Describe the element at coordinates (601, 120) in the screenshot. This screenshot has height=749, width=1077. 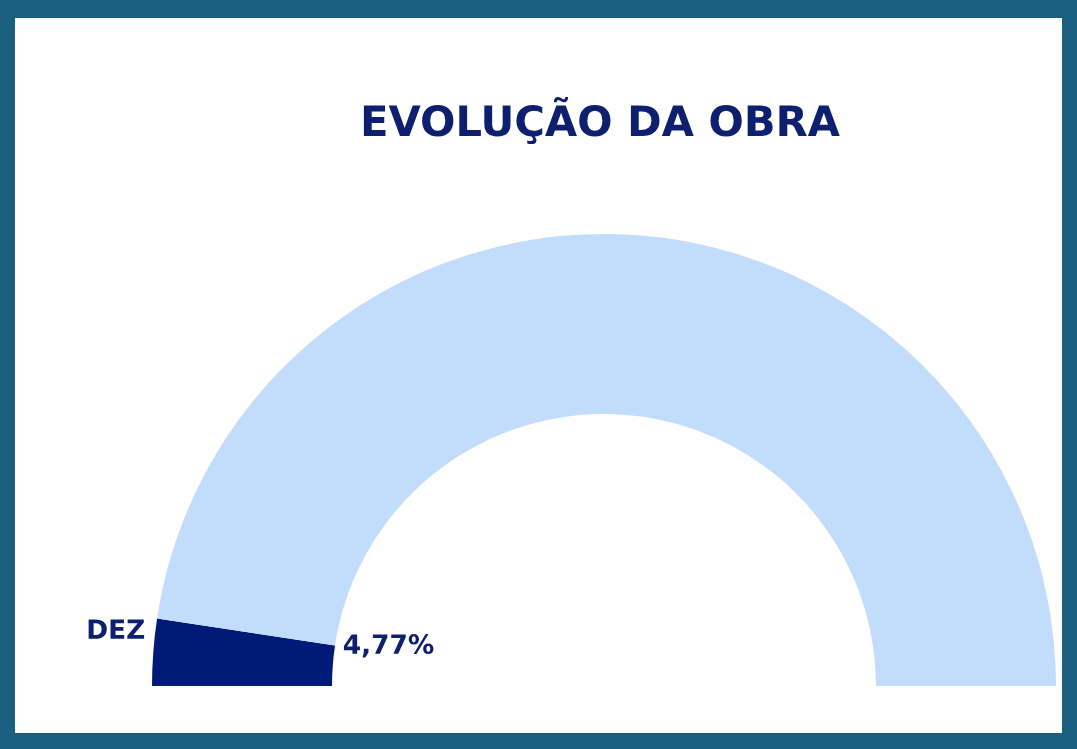
I see `chart-title: EVOLUÇÃO DA OBRA` at that location.